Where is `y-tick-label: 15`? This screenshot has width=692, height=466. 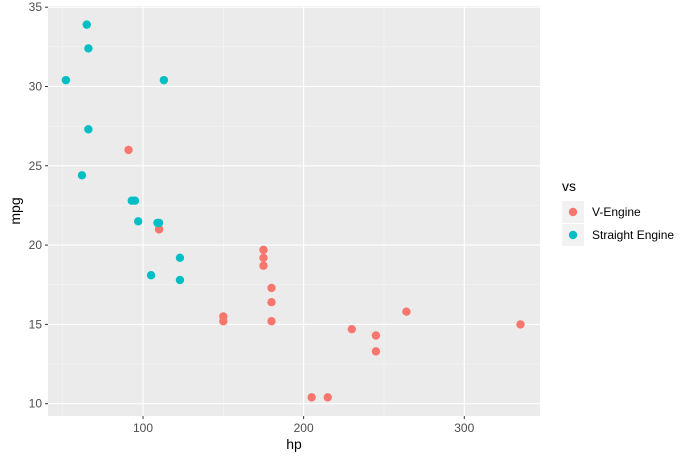 y-tick-label: 15 is located at coordinates (36, 324).